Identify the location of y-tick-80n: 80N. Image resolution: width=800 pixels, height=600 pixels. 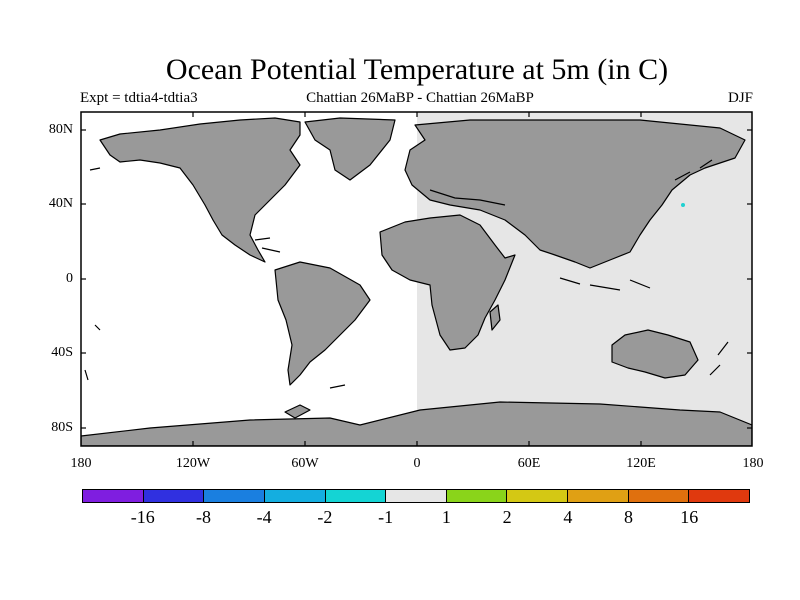
(60, 129).